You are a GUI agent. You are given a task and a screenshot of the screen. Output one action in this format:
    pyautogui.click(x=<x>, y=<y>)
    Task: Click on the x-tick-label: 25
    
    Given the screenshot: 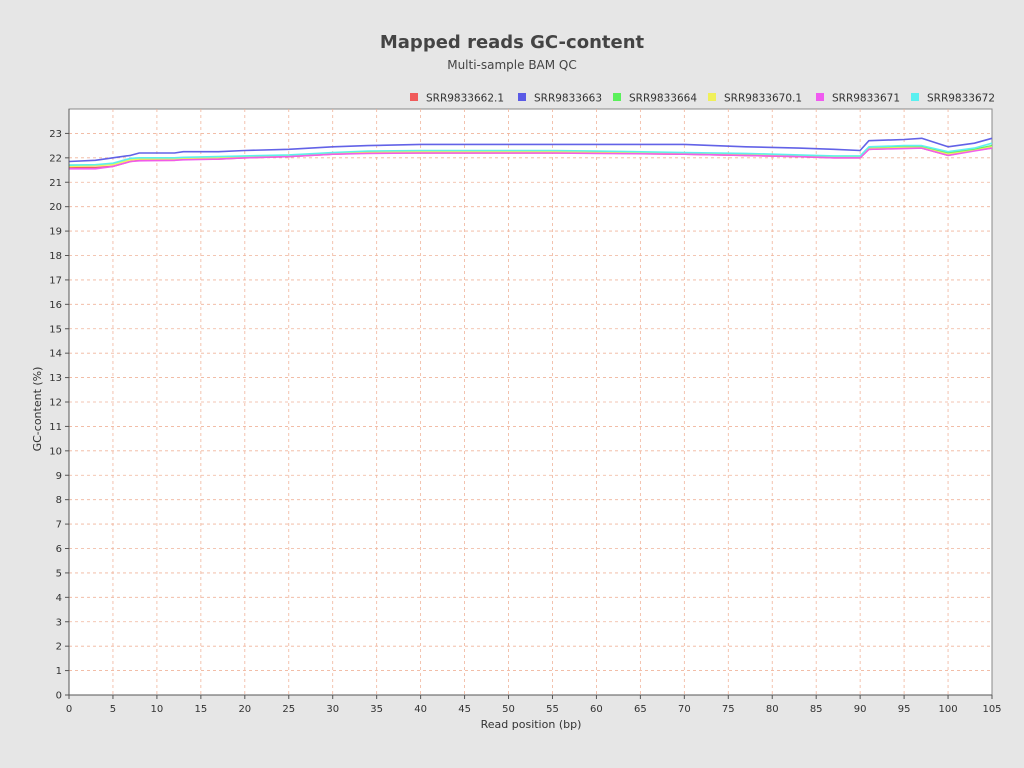 What is the action you would take?
    pyautogui.click(x=288, y=709)
    